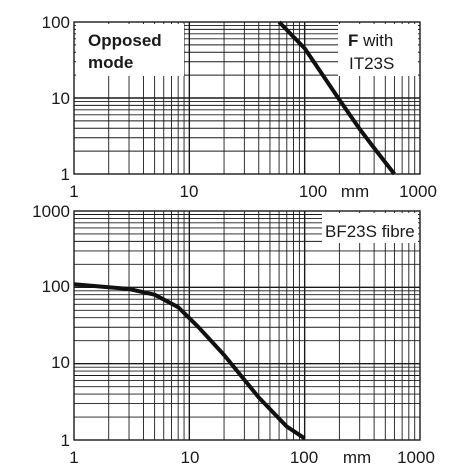 This screenshot has width=454, height=467. Describe the element at coordinates (353, 40) in the screenshot. I see `sensor-label-bold: F` at that location.